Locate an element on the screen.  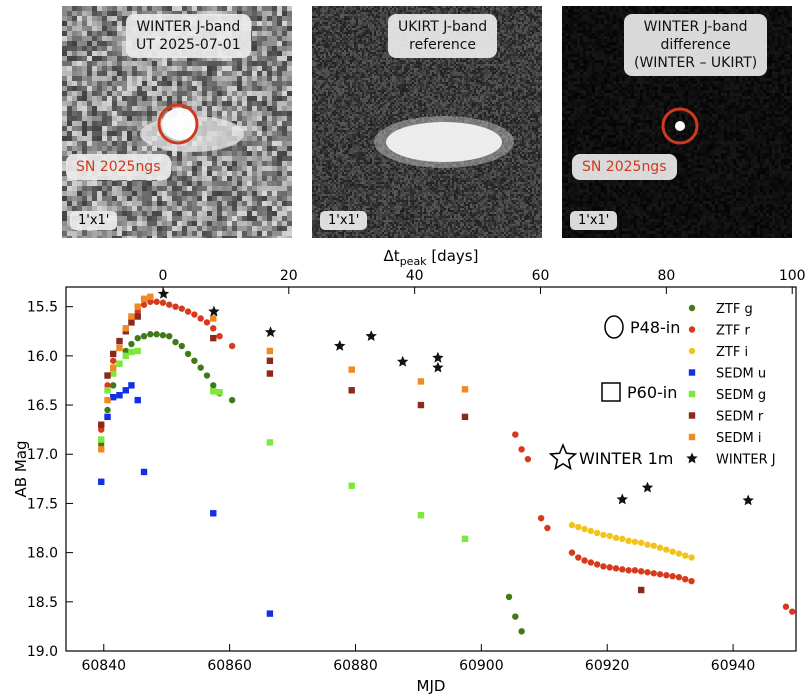
legend-marker-ztf-i is located at coordinates (692, 351).